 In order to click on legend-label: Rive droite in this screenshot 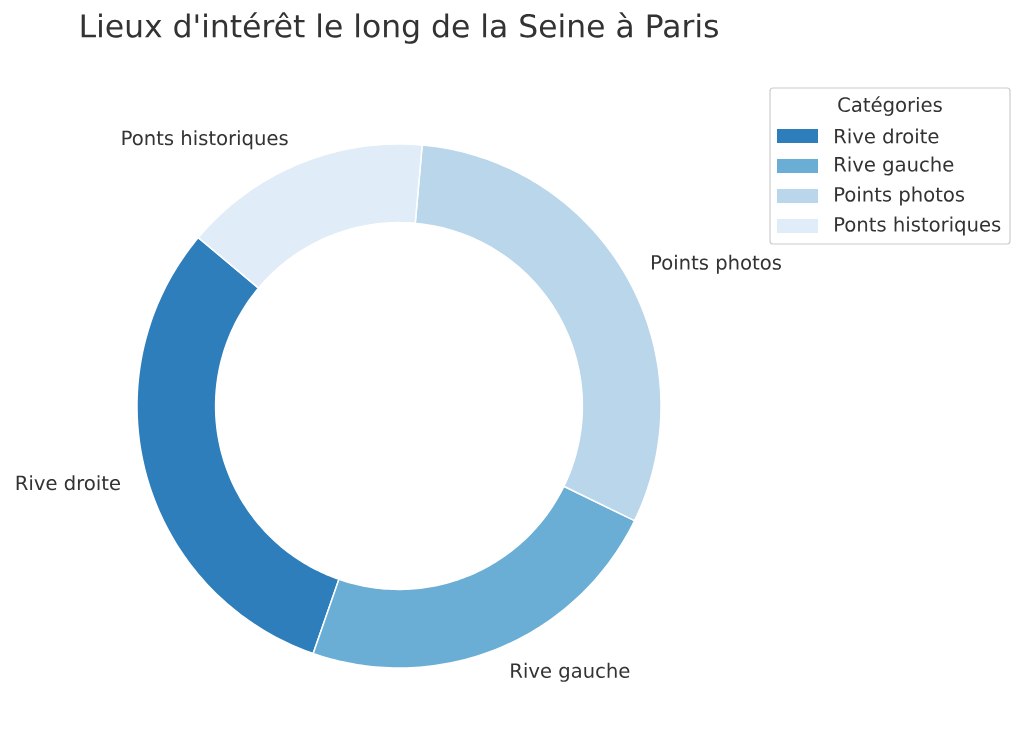, I will do `click(887, 136)`.